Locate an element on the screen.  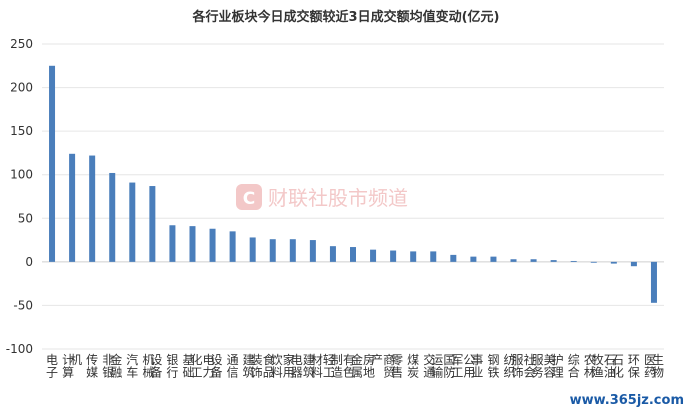
watermark-text: 财联社股市频道 is located at coordinates (338, 198).